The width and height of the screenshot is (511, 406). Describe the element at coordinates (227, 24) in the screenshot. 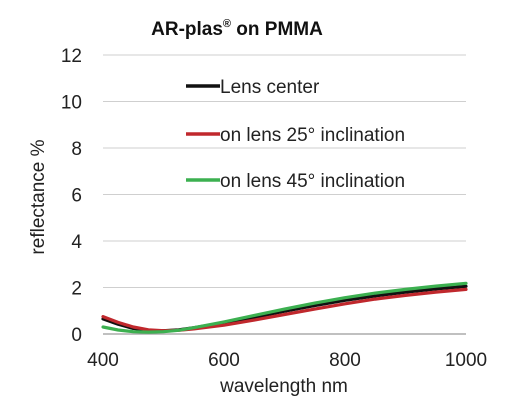

I see `title-registered-mark: ®` at that location.